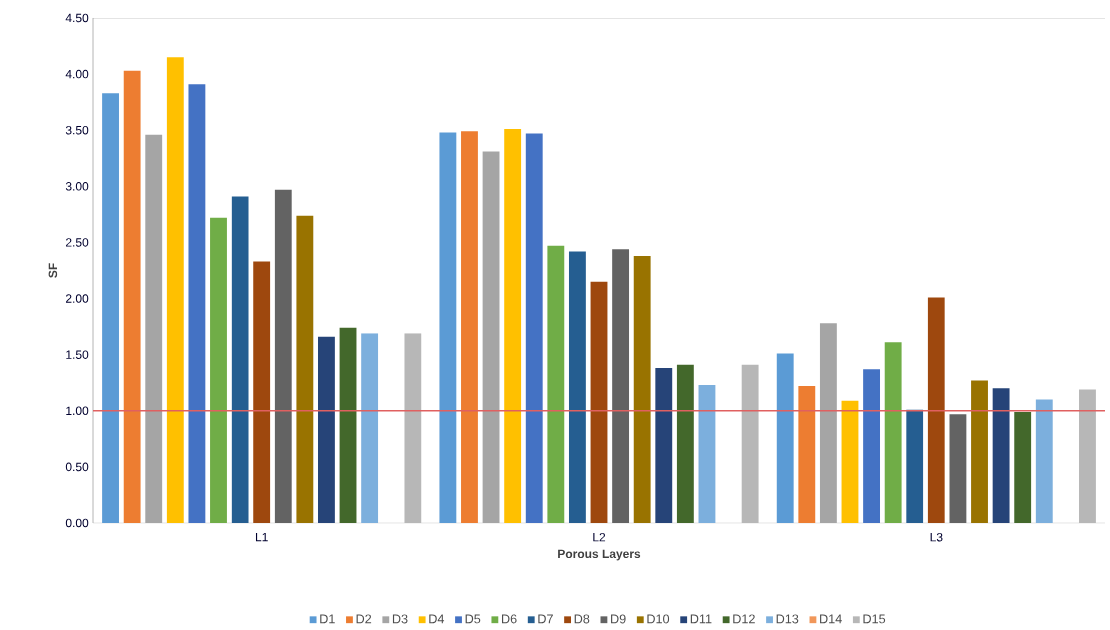  What do you see at coordinates (77, 467) in the screenshot?
I see `y-tick-label: 0.50` at bounding box center [77, 467].